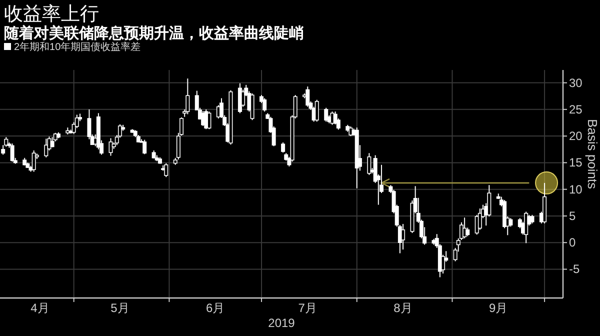  Describe the element at coordinates (154, 33) in the screenshot. I see `chart-subtitle: 随着对美联储降息预期升温，收益率曲线陡峭` at that location.